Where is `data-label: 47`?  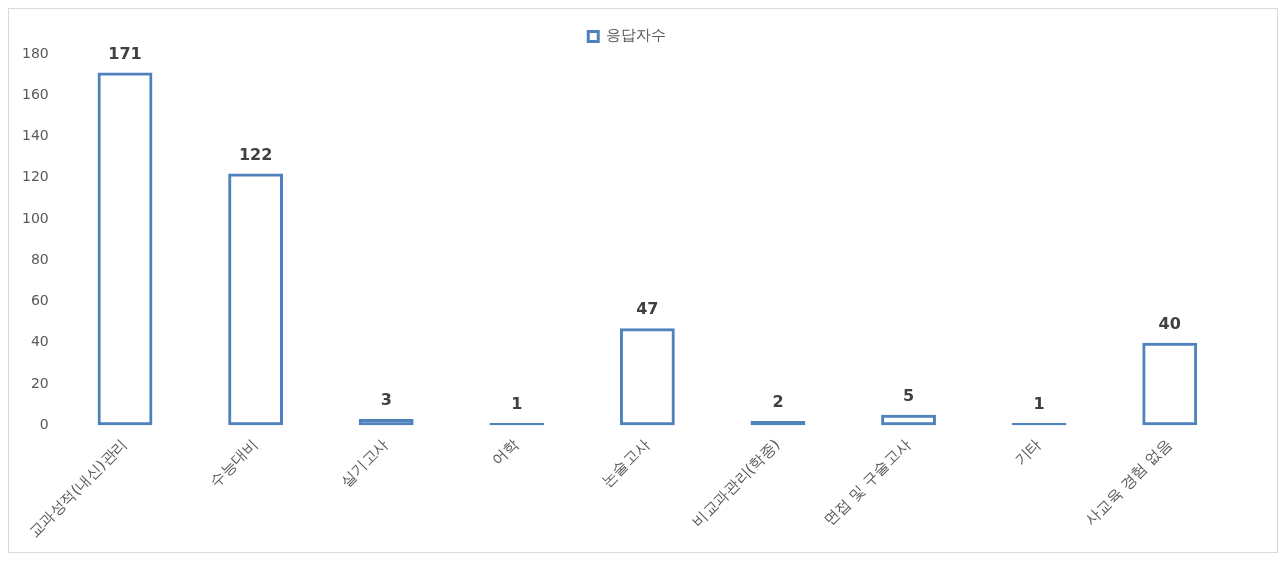 data-label: 47 is located at coordinates (647, 309).